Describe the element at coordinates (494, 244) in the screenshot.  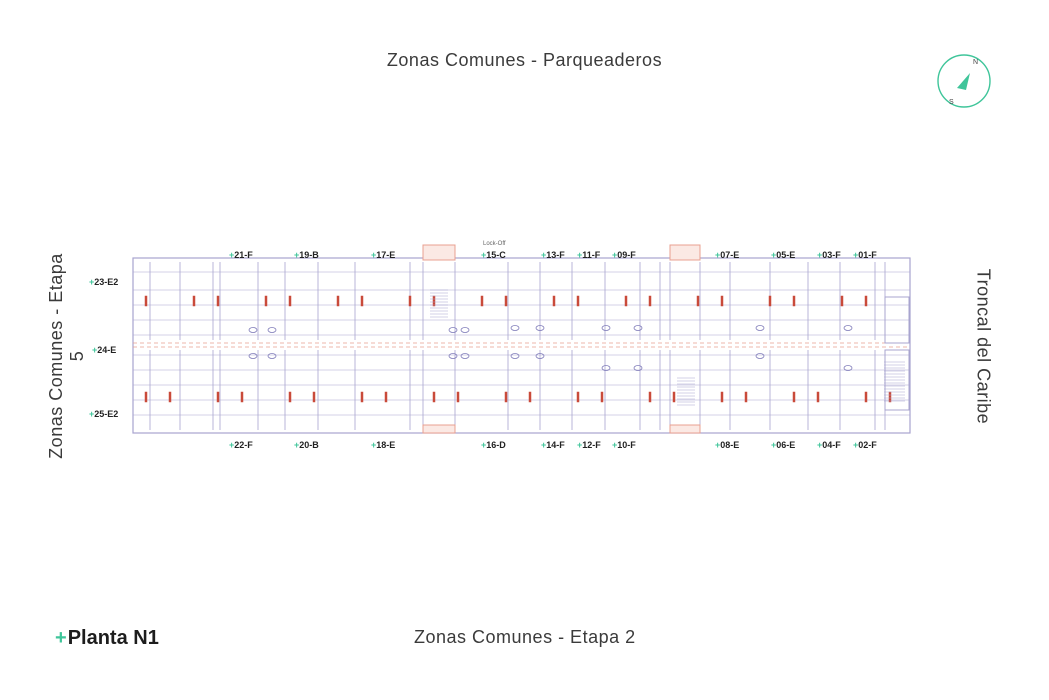
I see `lockoff-label: Lock-Off` at that location.